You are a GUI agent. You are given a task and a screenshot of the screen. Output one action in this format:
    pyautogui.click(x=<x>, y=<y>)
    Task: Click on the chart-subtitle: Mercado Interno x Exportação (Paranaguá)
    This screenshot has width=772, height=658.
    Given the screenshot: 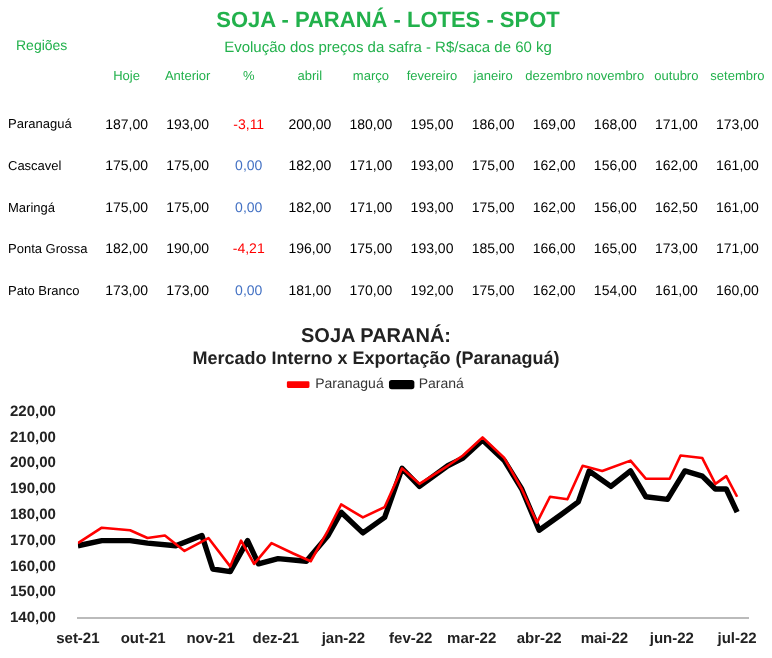 What is the action you would take?
    pyautogui.click(x=376, y=357)
    